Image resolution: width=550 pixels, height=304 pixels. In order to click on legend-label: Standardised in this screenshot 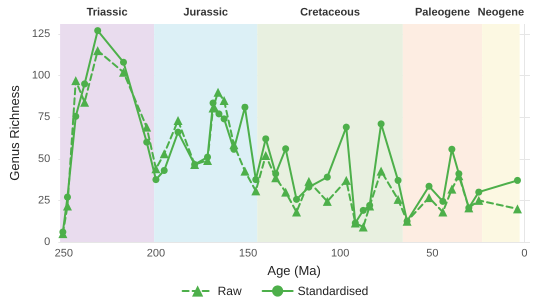, I will do `click(333, 291)`.